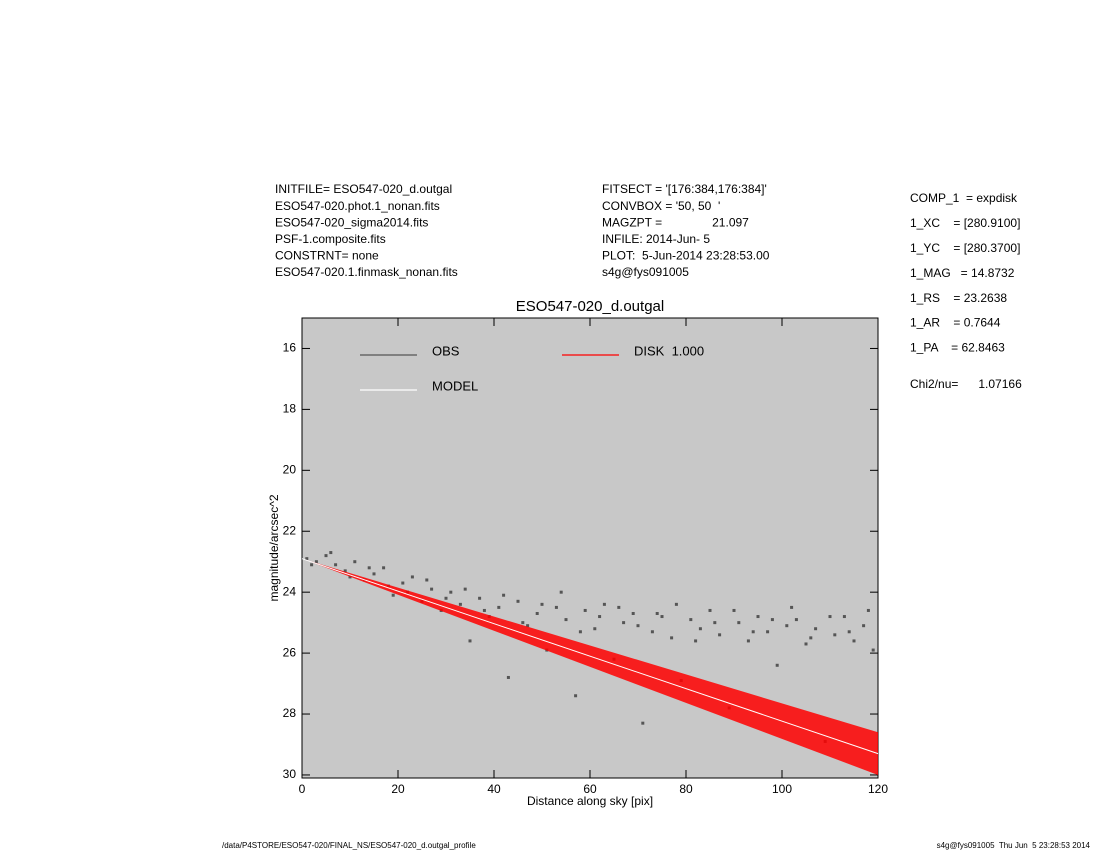  I want to click on header-left-line: CONSTRNT= none, so click(327, 256).